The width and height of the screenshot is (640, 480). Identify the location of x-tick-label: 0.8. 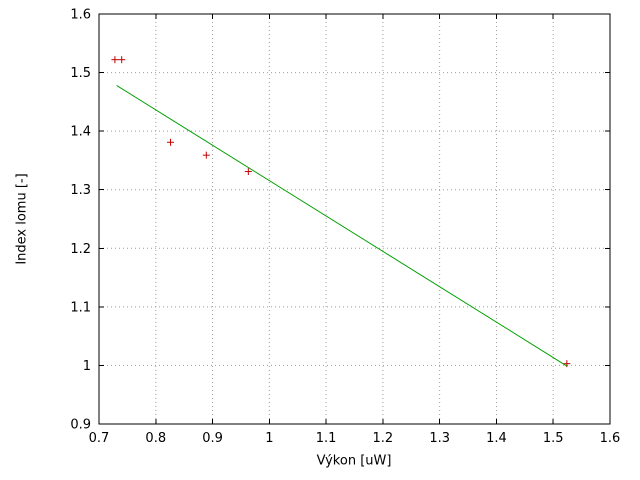
(155, 438).